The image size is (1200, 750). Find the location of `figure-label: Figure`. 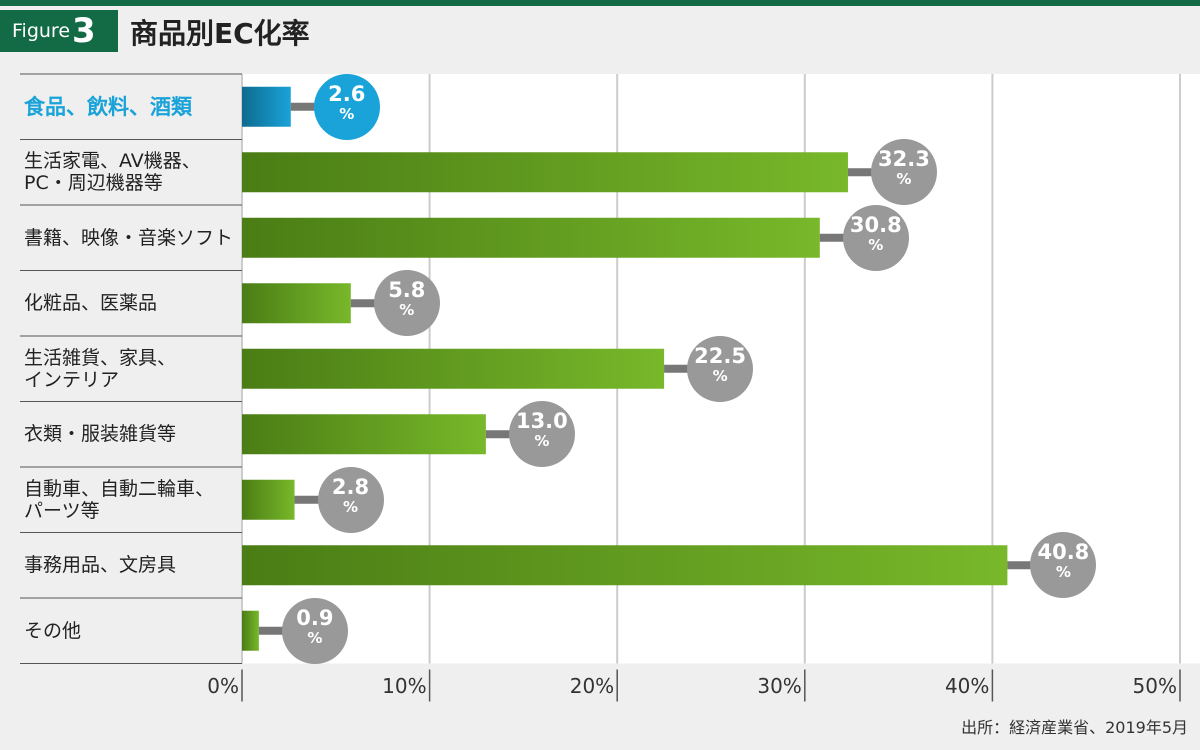

figure-label: Figure is located at coordinates (41, 31).